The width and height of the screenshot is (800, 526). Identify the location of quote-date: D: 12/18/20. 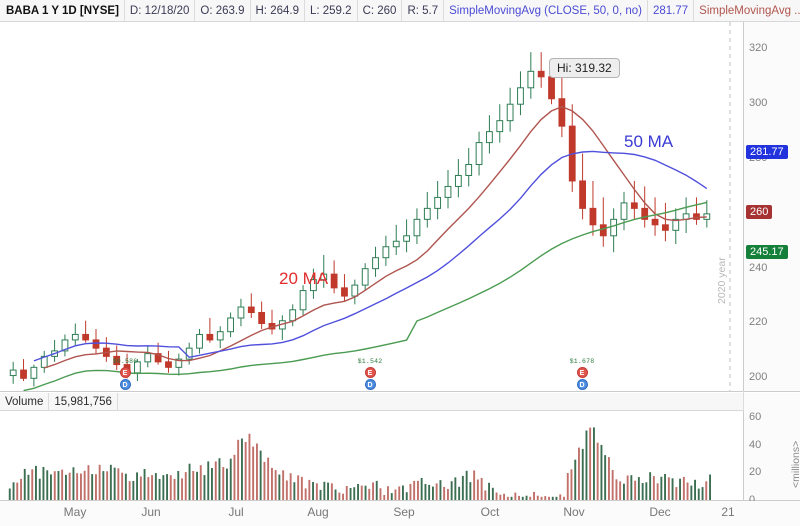
(160, 11).